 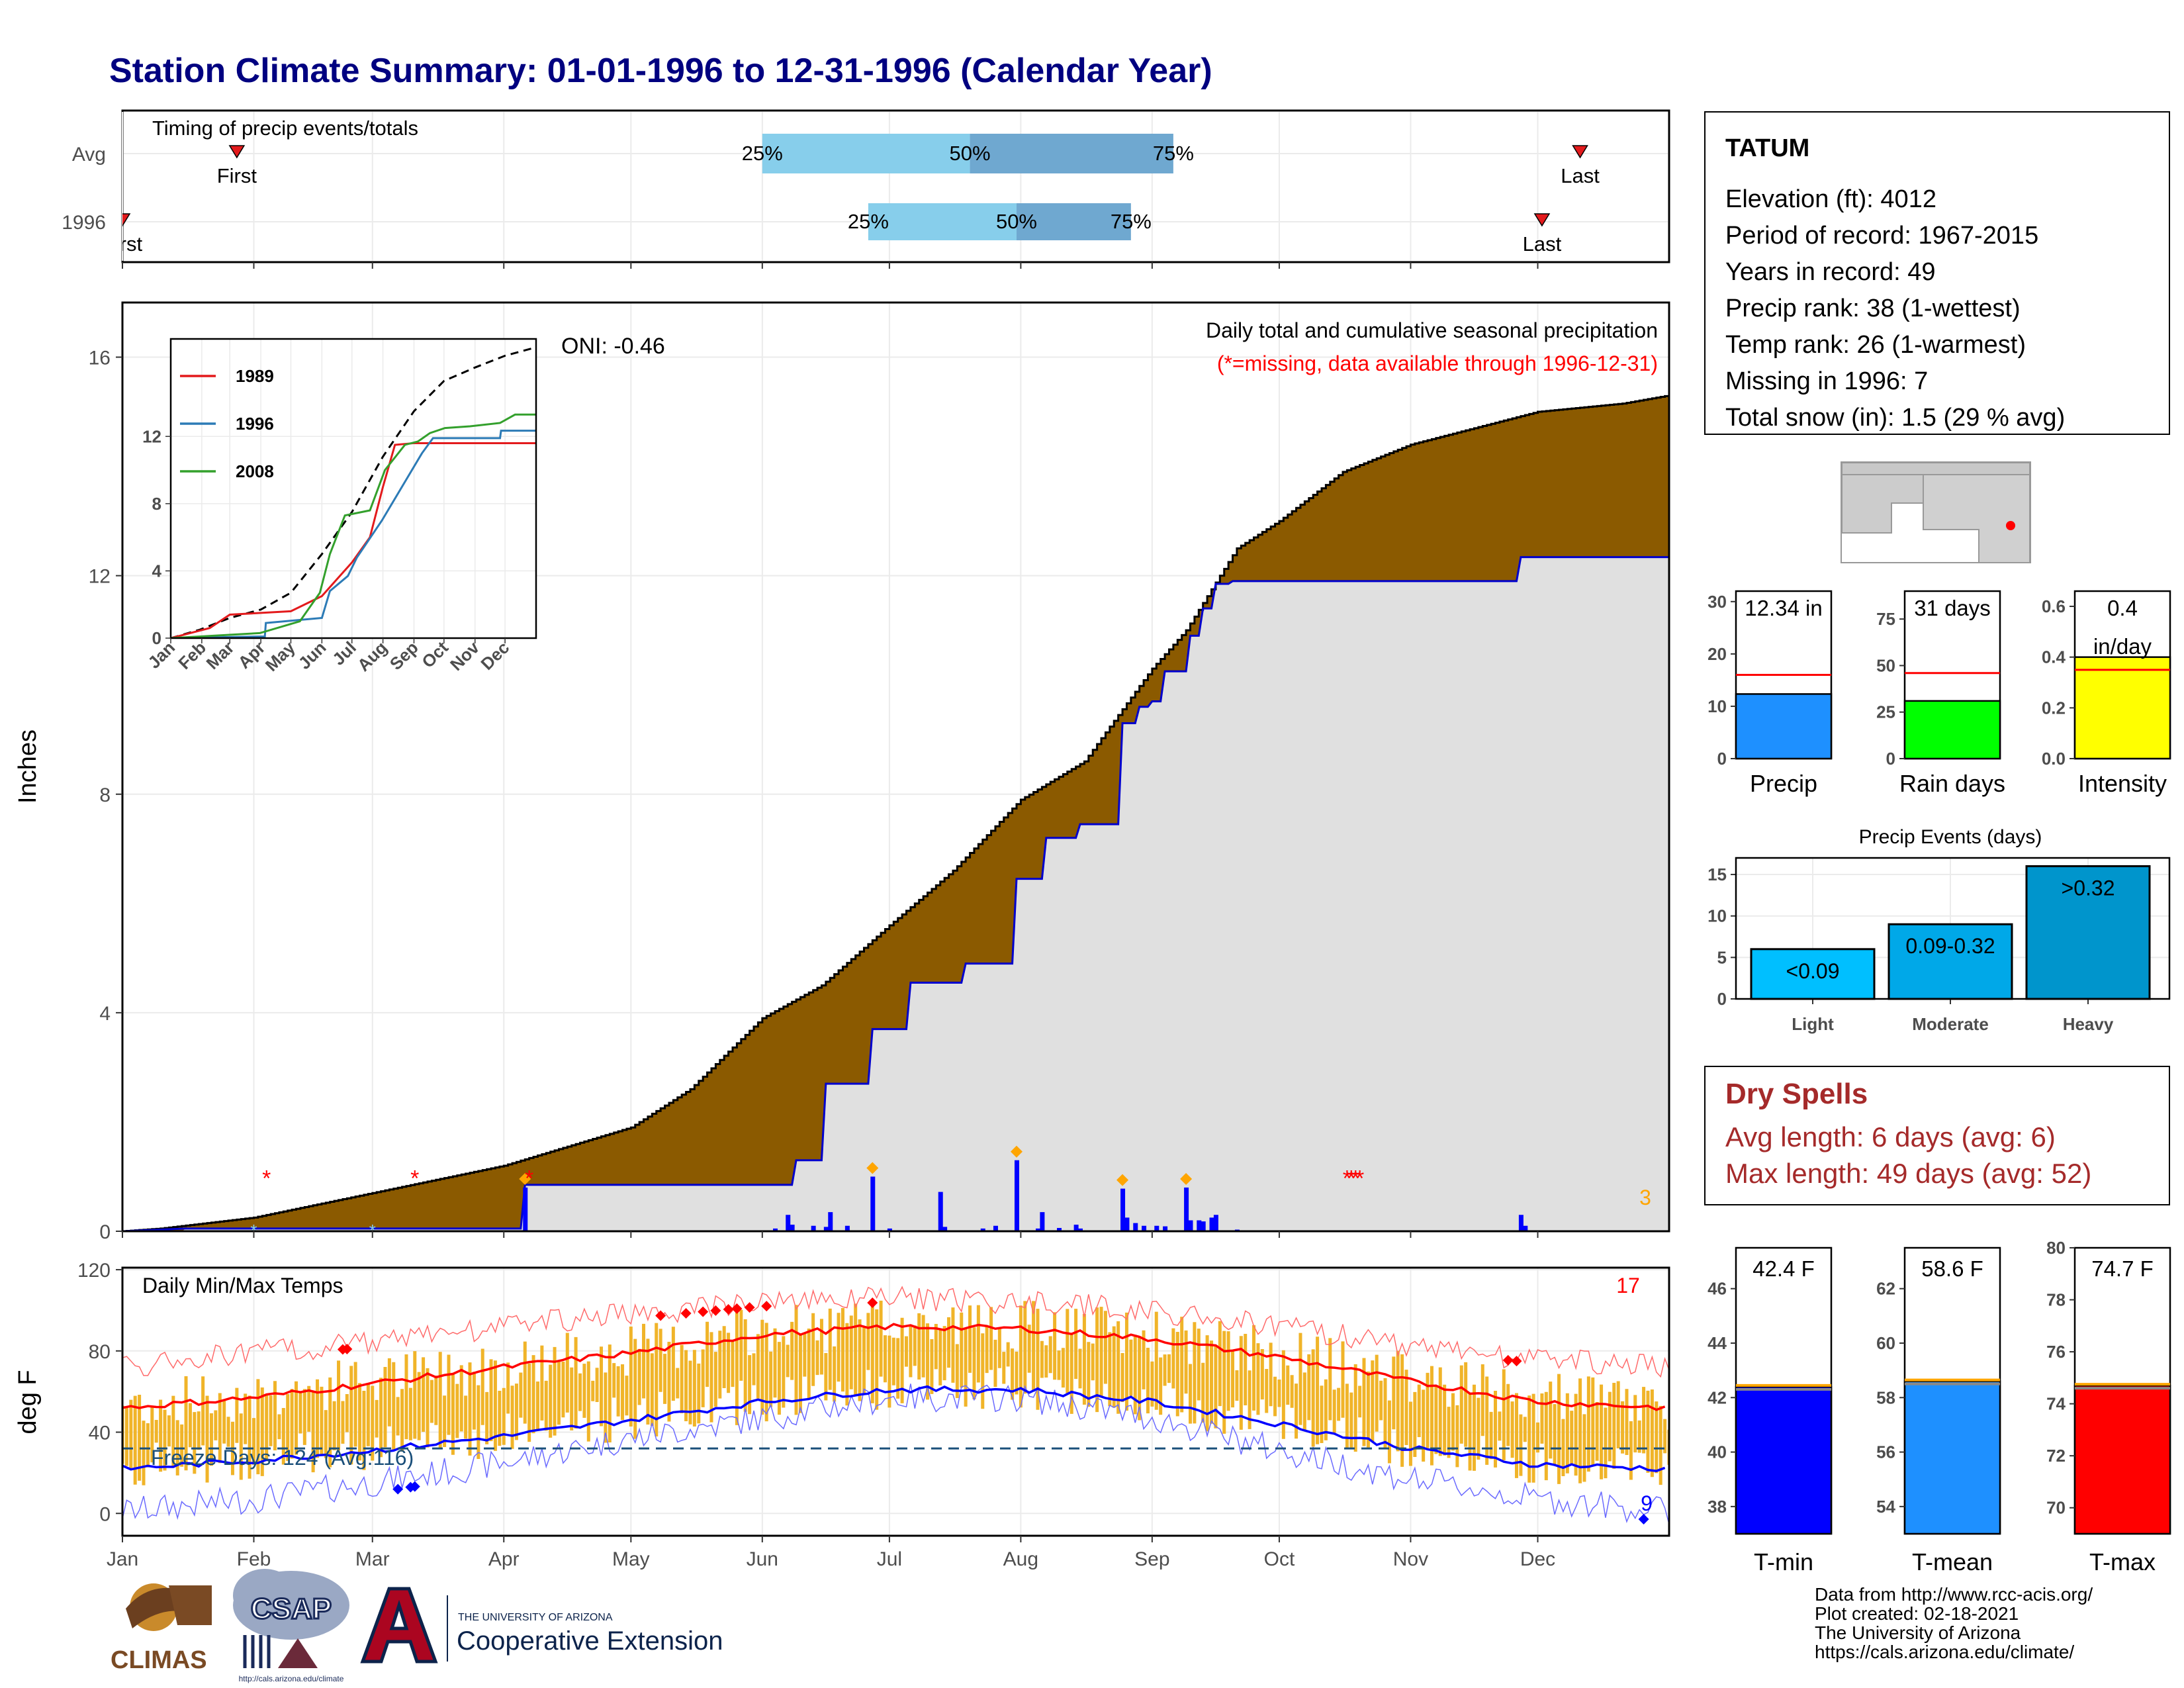 What do you see at coordinates (2088, 932) in the screenshot?
I see `events-bar-heavy` at bounding box center [2088, 932].